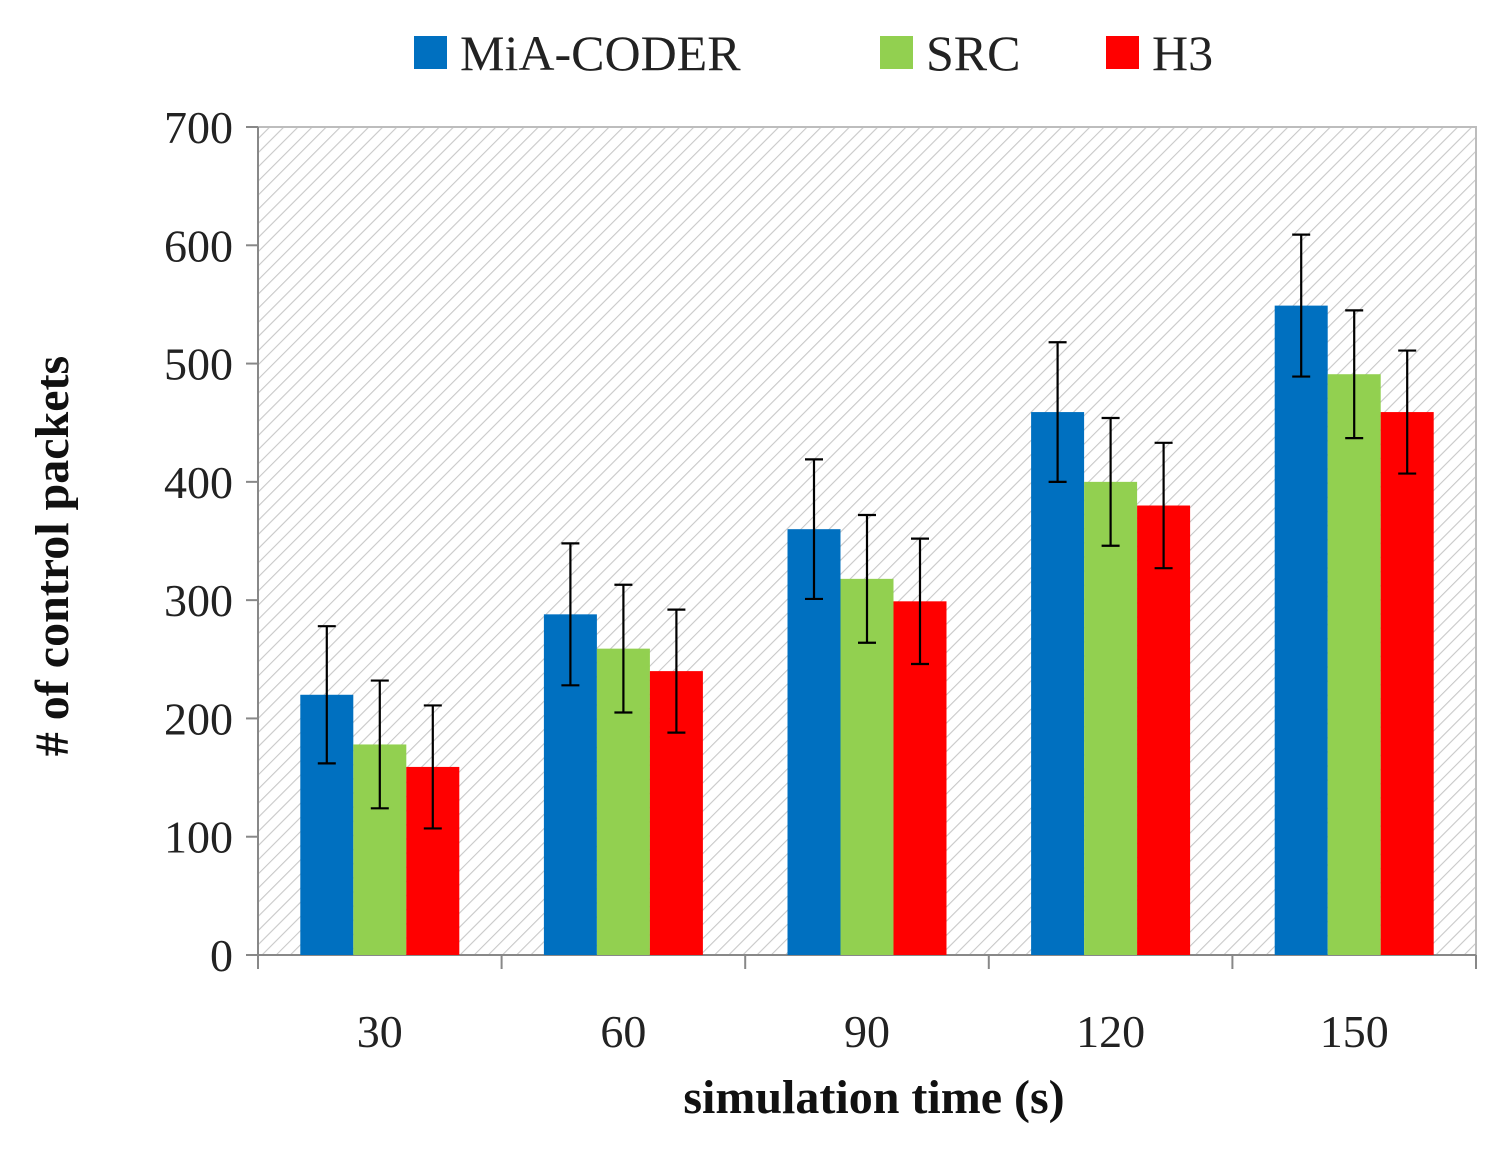 The image size is (1500, 1150). Describe the element at coordinates (198, 718) in the screenshot. I see `y-tick-label: 200` at that location.